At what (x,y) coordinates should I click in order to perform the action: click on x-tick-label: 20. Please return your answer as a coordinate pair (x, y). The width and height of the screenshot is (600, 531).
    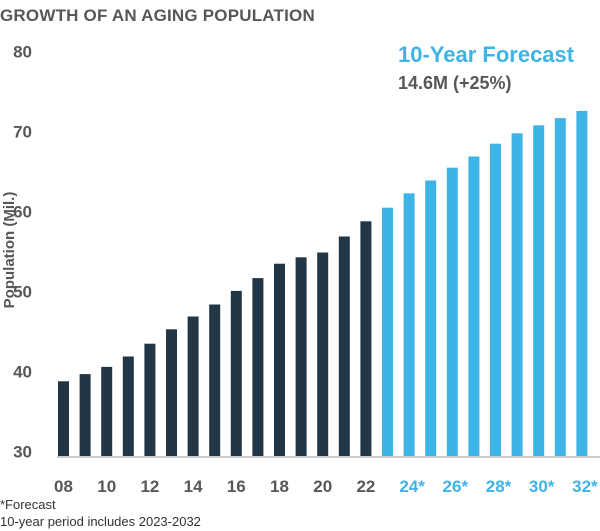
    Looking at the image, I should click on (322, 486).